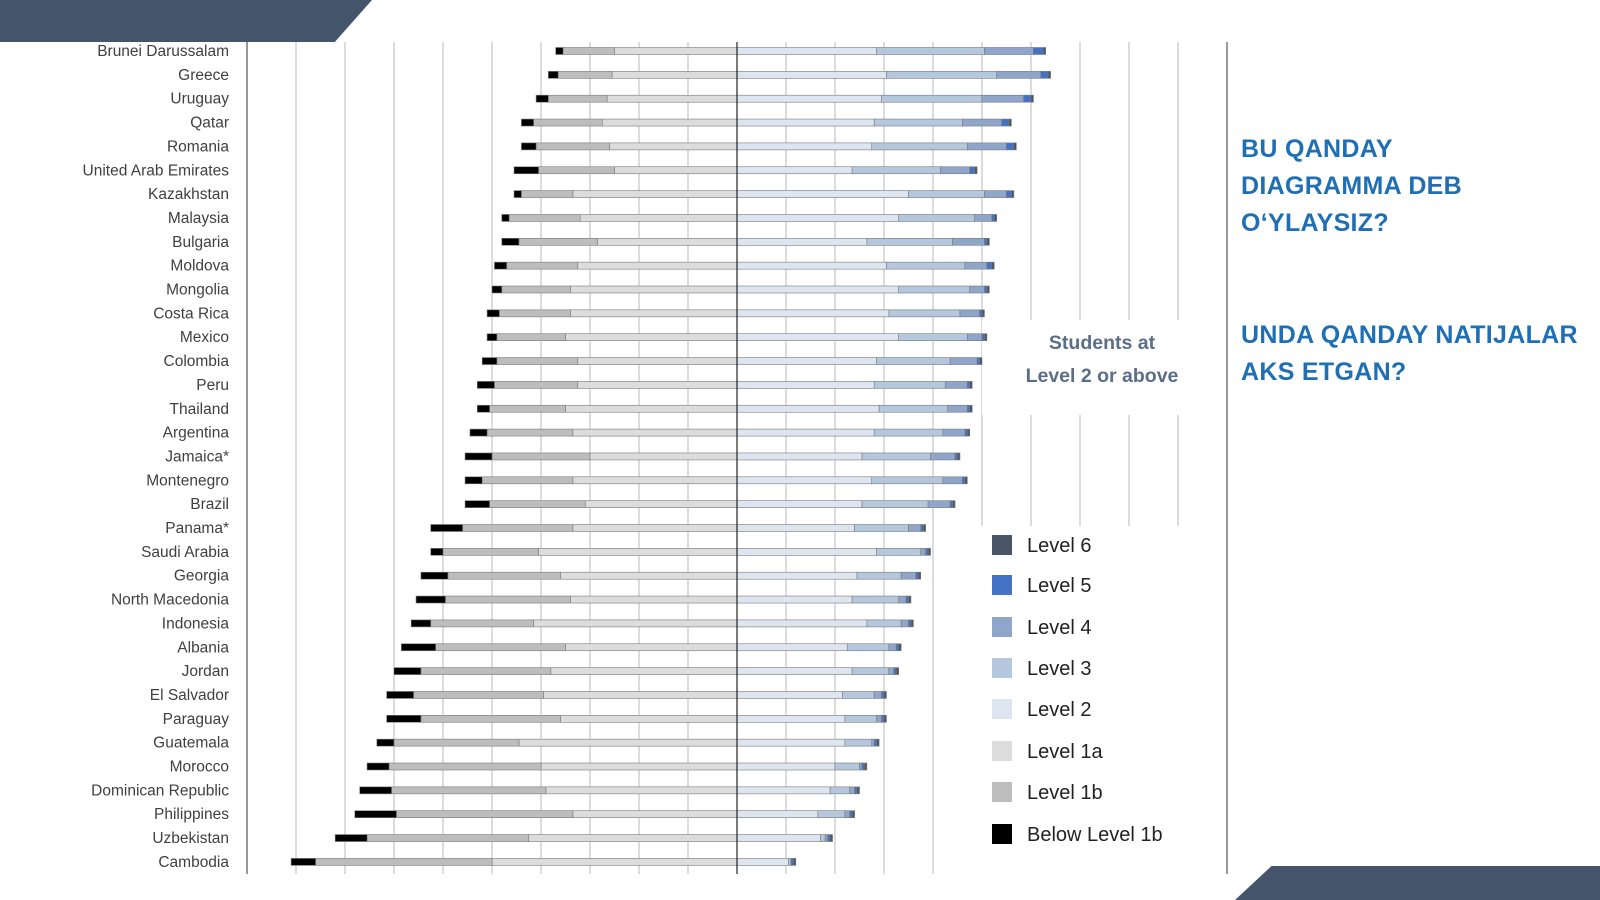  I want to click on annotation-line-2: Level 2 or above, so click(1102, 376).